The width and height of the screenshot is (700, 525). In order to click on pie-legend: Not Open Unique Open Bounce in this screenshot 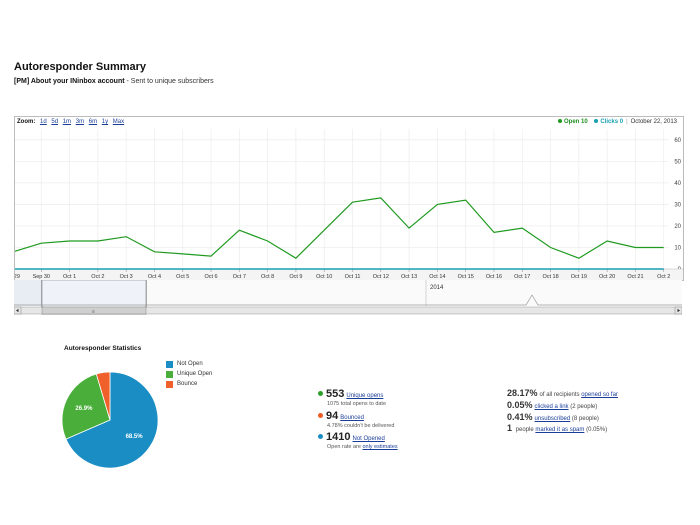, I will do `click(189, 374)`.